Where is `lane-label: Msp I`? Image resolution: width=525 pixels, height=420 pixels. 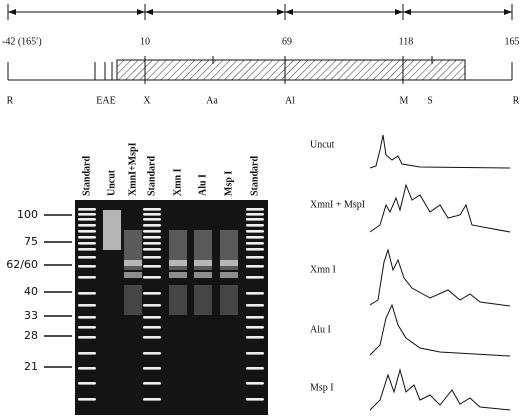 lane-label: Msp I is located at coordinates (228, 183).